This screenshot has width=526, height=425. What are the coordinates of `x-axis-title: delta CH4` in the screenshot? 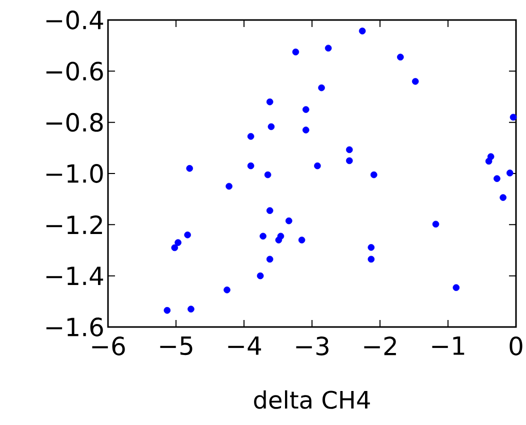 It's located at (312, 399).